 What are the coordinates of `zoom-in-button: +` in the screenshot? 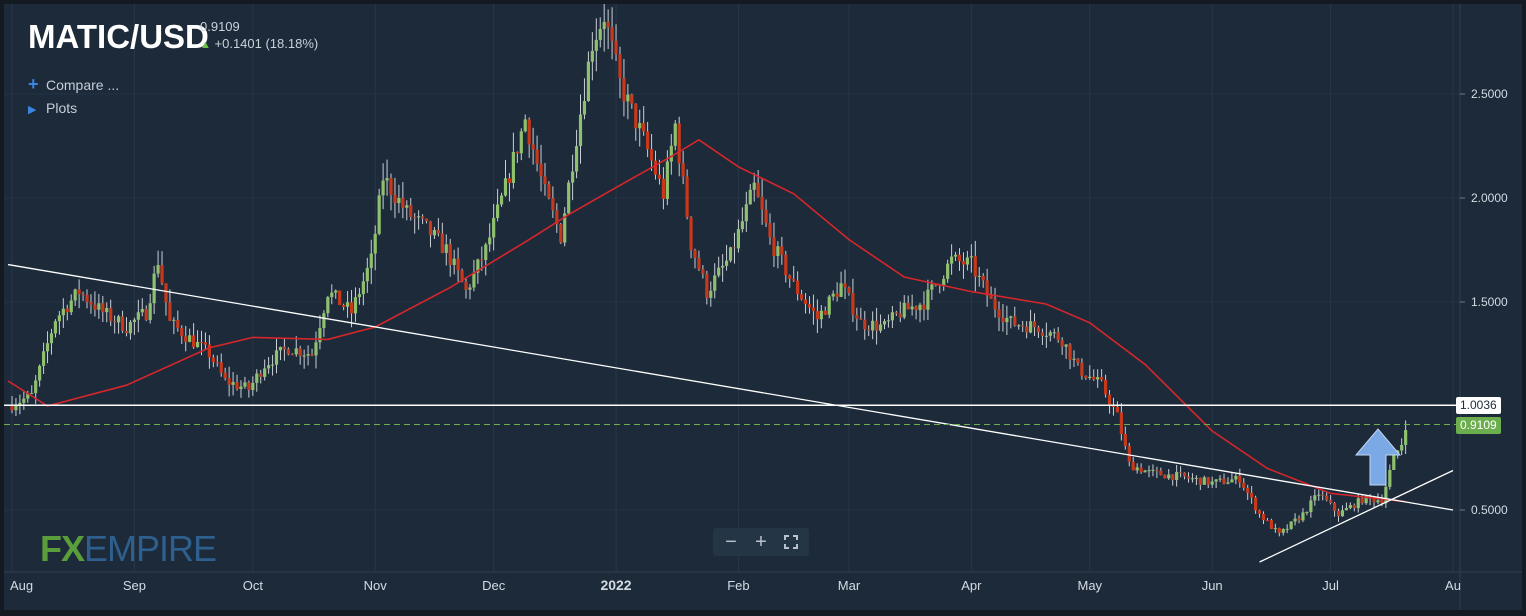 It's located at (761, 542).